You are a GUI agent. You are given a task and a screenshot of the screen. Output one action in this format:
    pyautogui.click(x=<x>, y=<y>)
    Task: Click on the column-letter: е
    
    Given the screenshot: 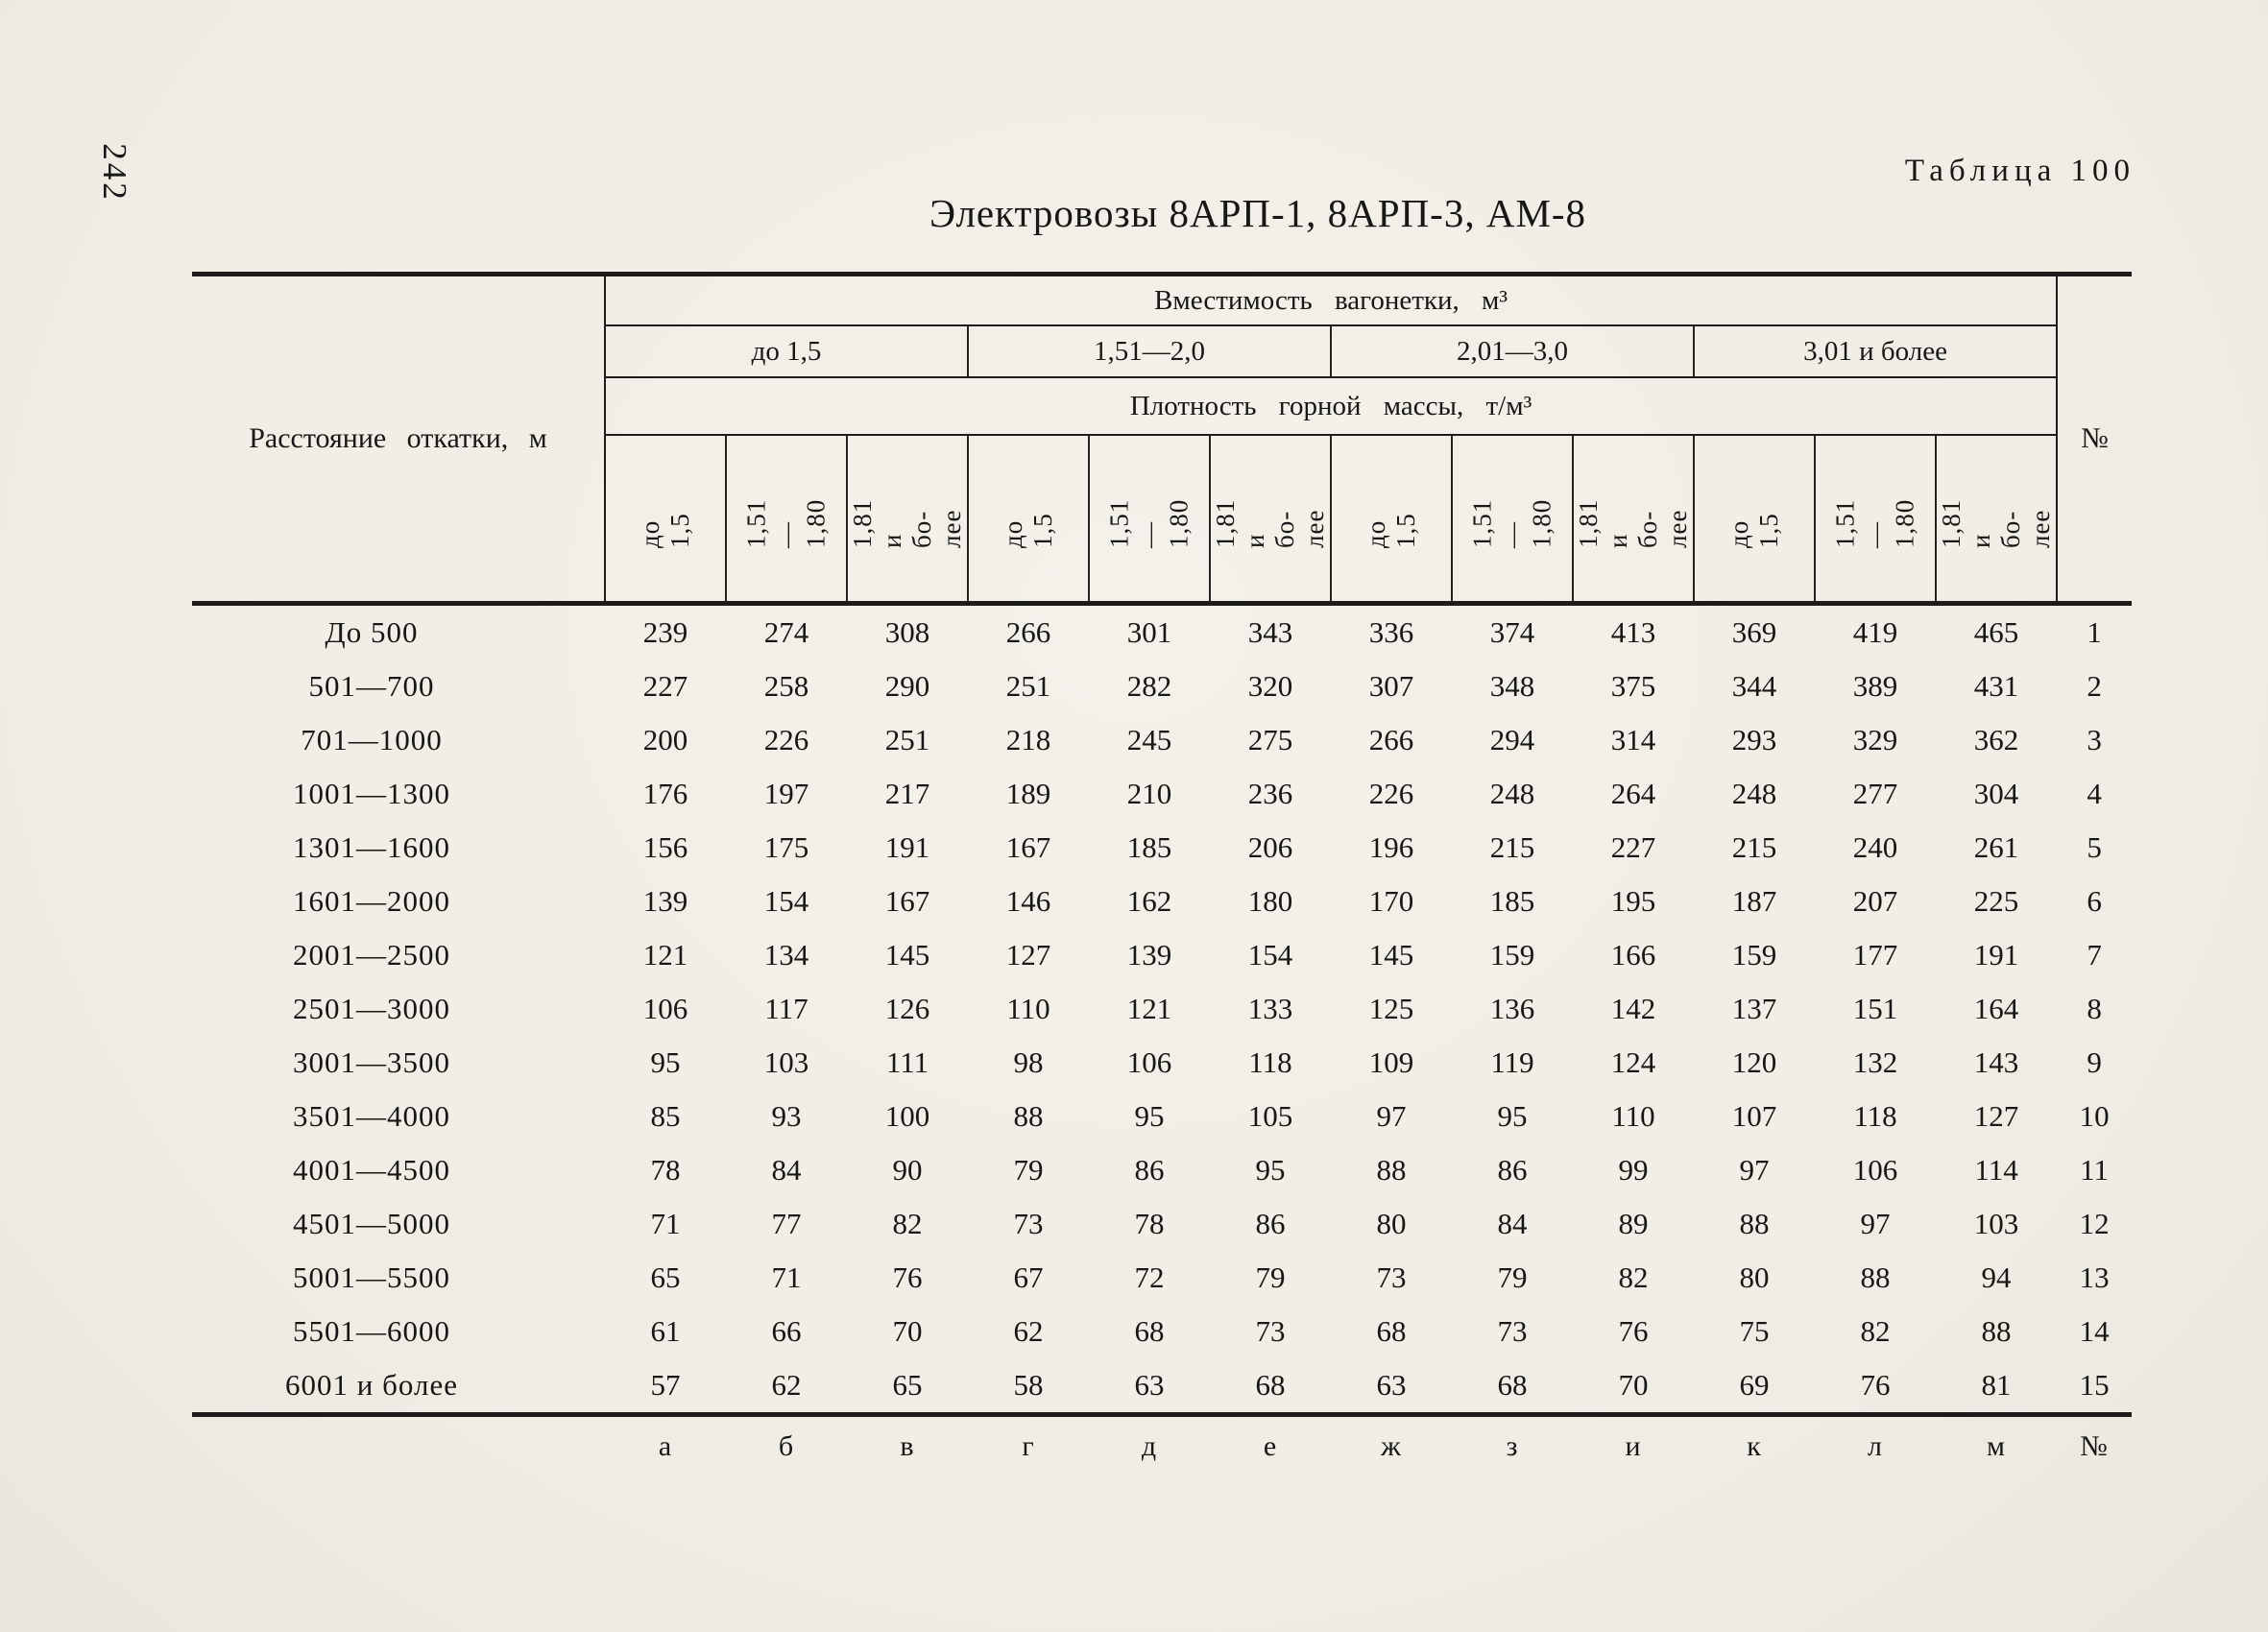 What is the action you would take?
    pyautogui.click(x=1270, y=1444)
    